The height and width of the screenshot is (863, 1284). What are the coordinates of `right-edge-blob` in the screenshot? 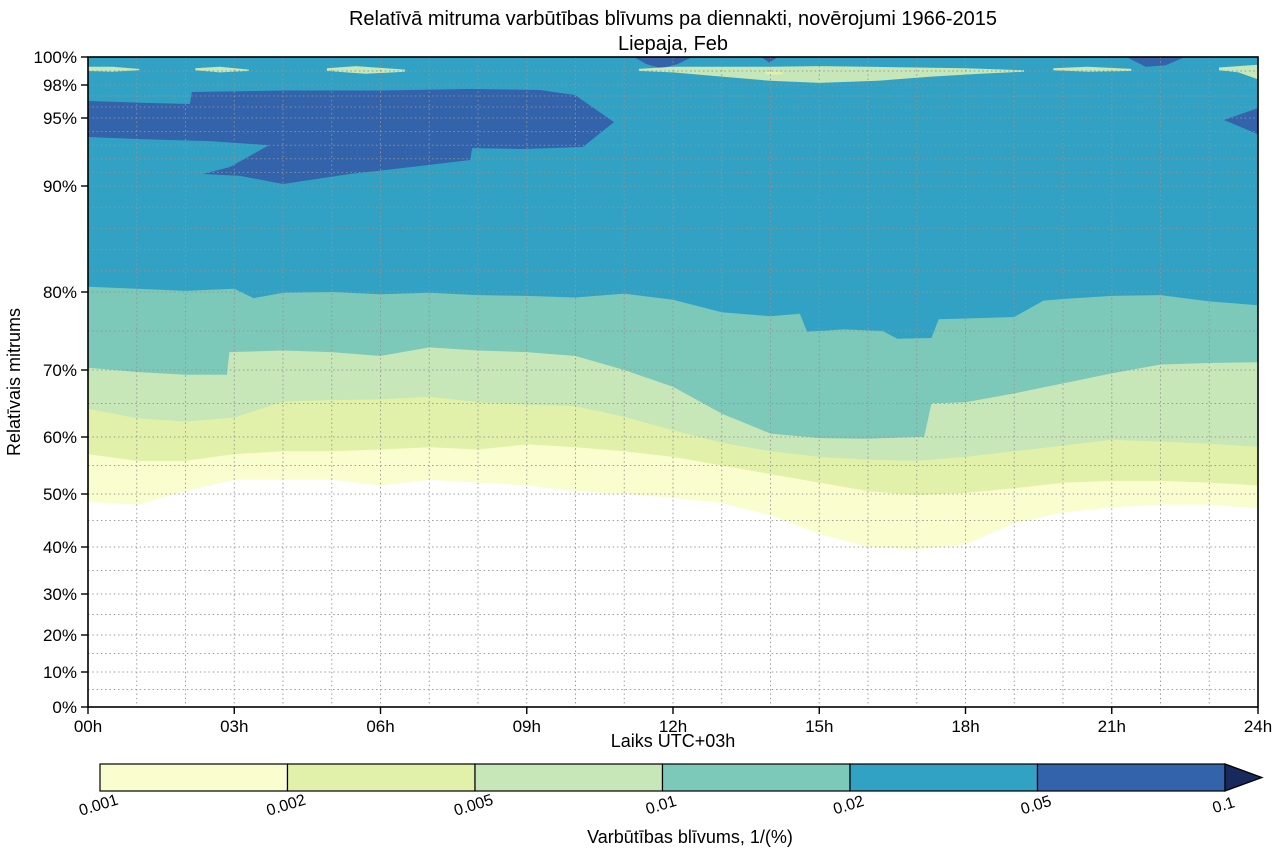 It's located at (1240, 121).